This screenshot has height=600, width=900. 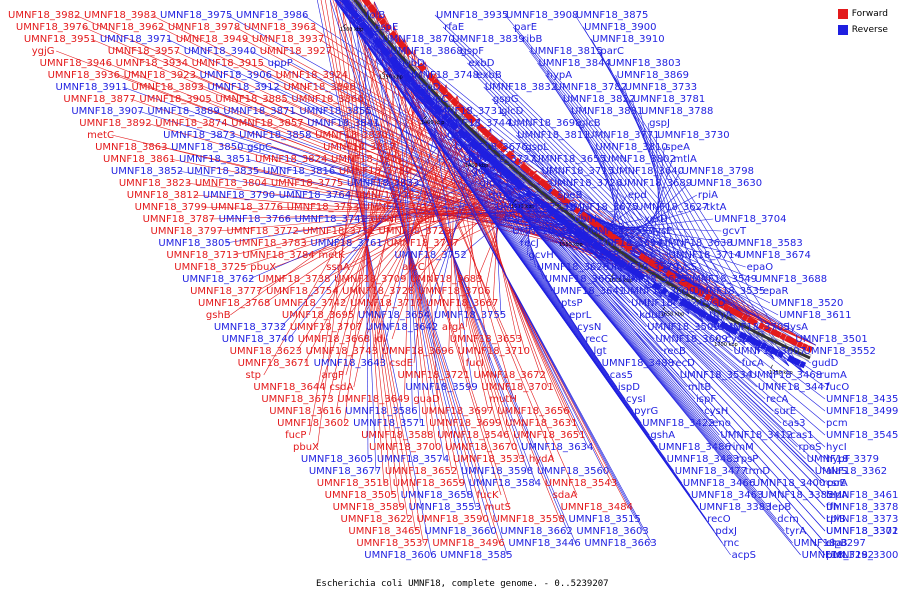 I want to click on reverse-gene-label: UMNF18_3598, so click(x=497, y=471).